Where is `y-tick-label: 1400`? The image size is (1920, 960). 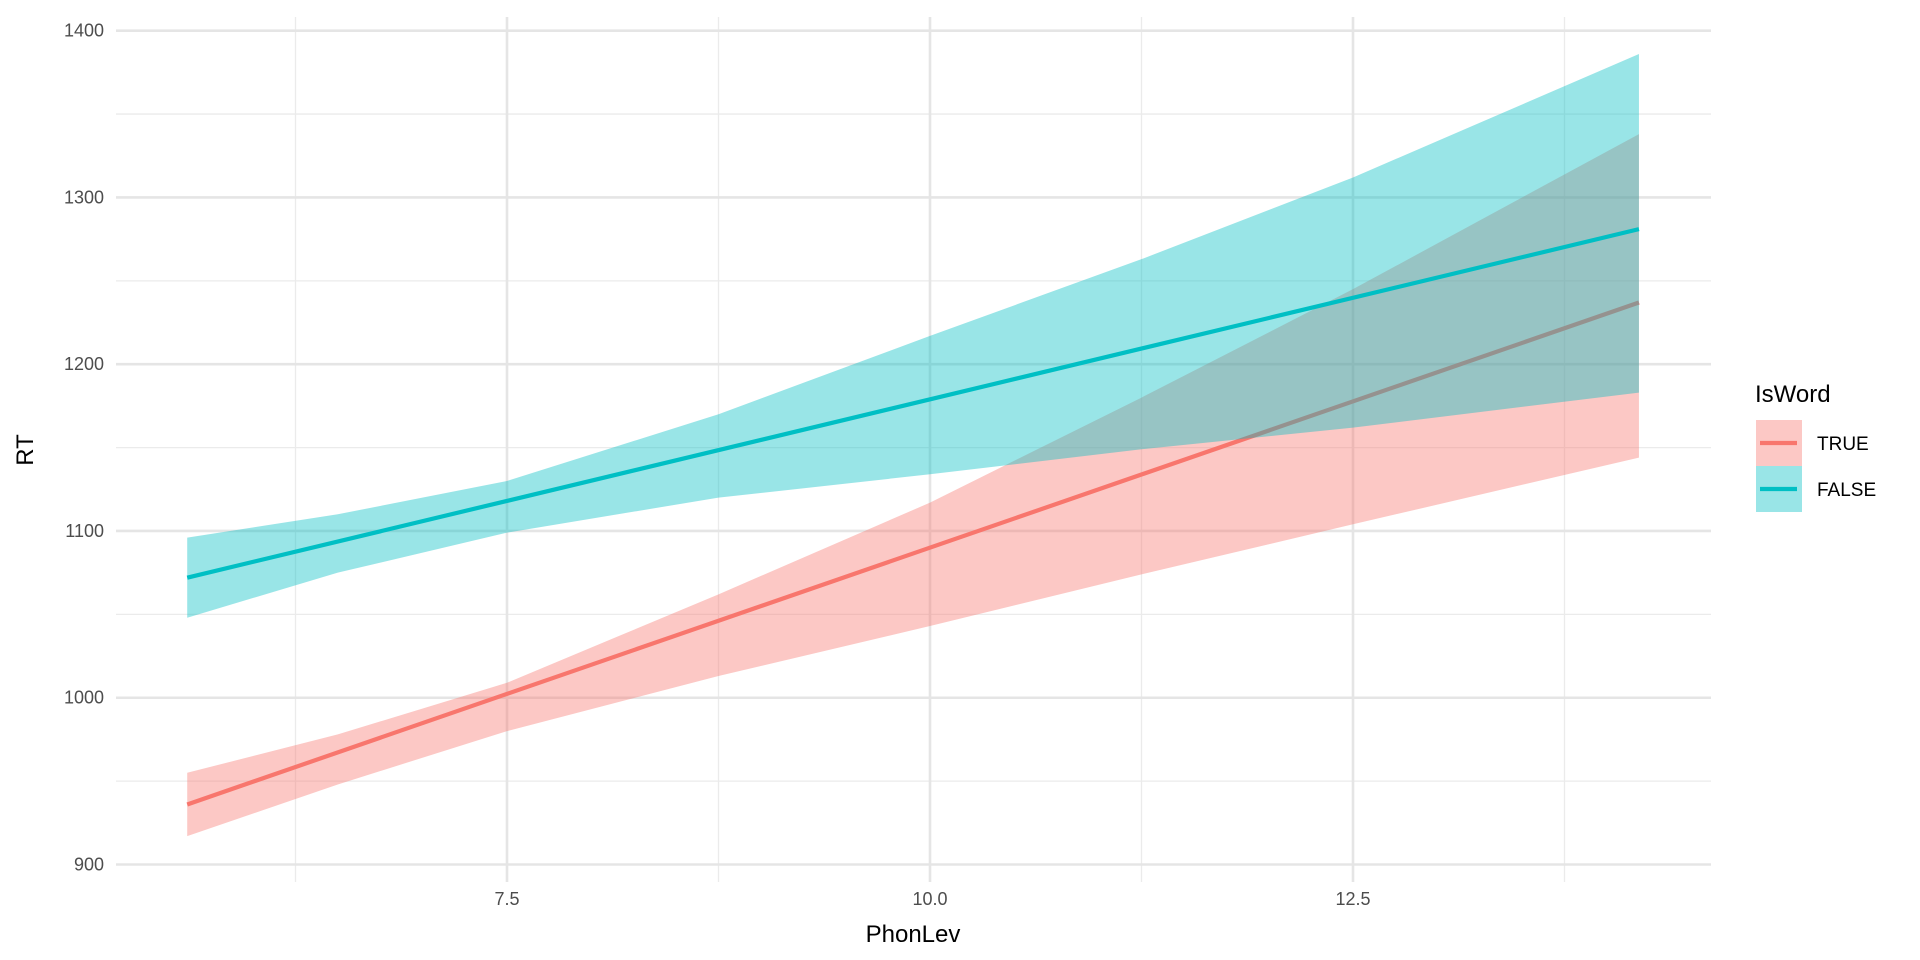 y-tick-label: 1400 is located at coordinates (84, 31).